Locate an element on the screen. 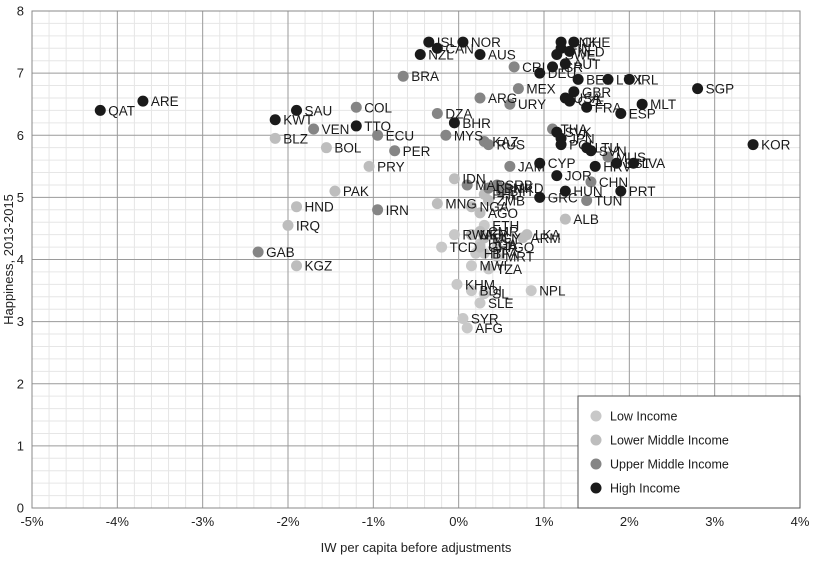 The image size is (816, 561). point-label: USA is located at coordinates (587, 98).